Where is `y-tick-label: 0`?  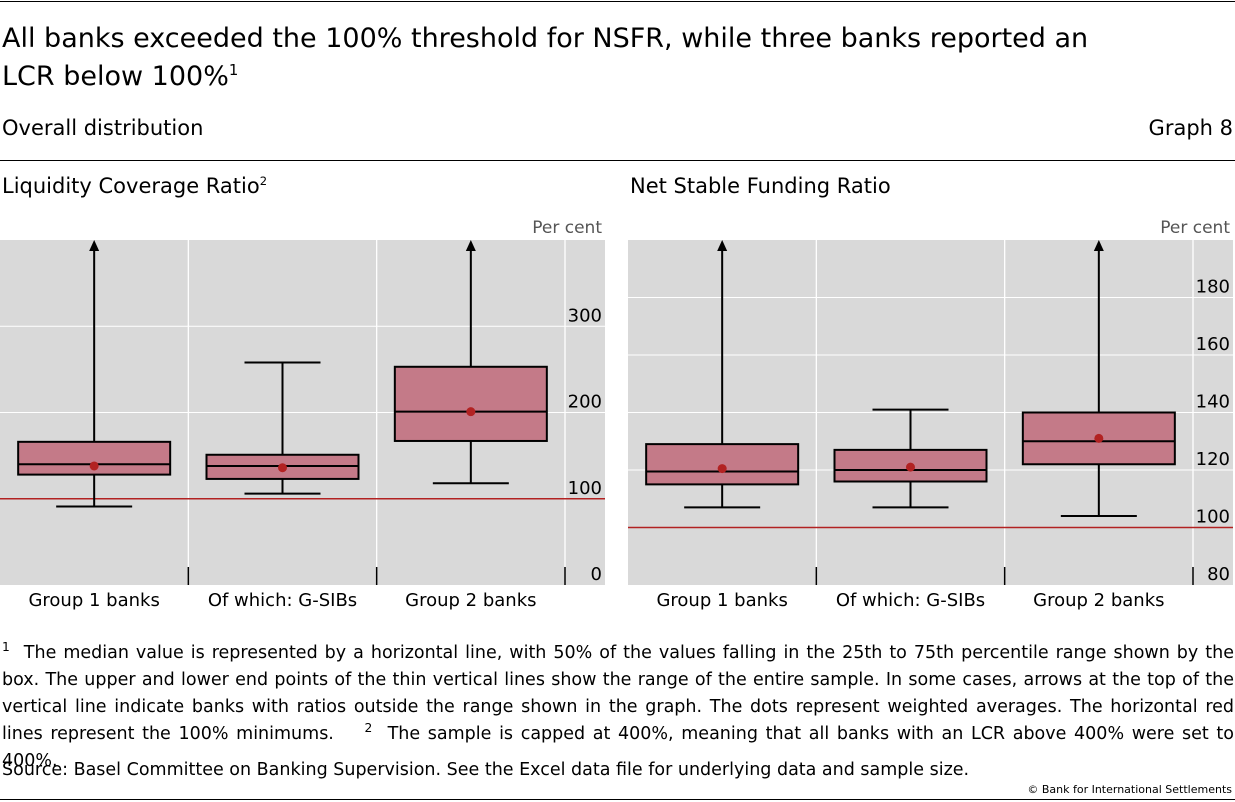
y-tick-label: 0 is located at coordinates (596, 574).